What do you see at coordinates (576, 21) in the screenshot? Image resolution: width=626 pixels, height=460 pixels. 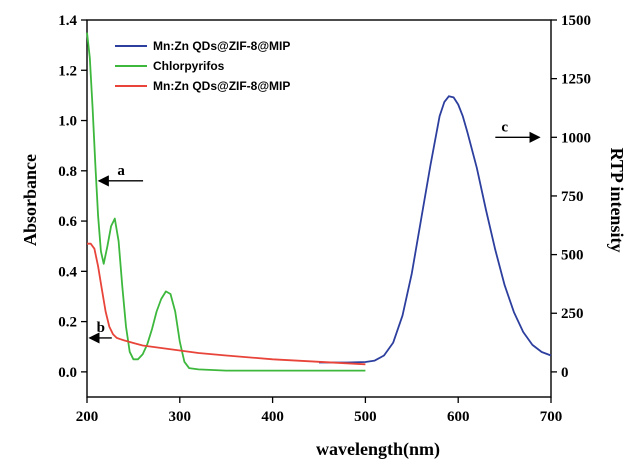 I see `y-right-tick-label: 1500` at bounding box center [576, 21].